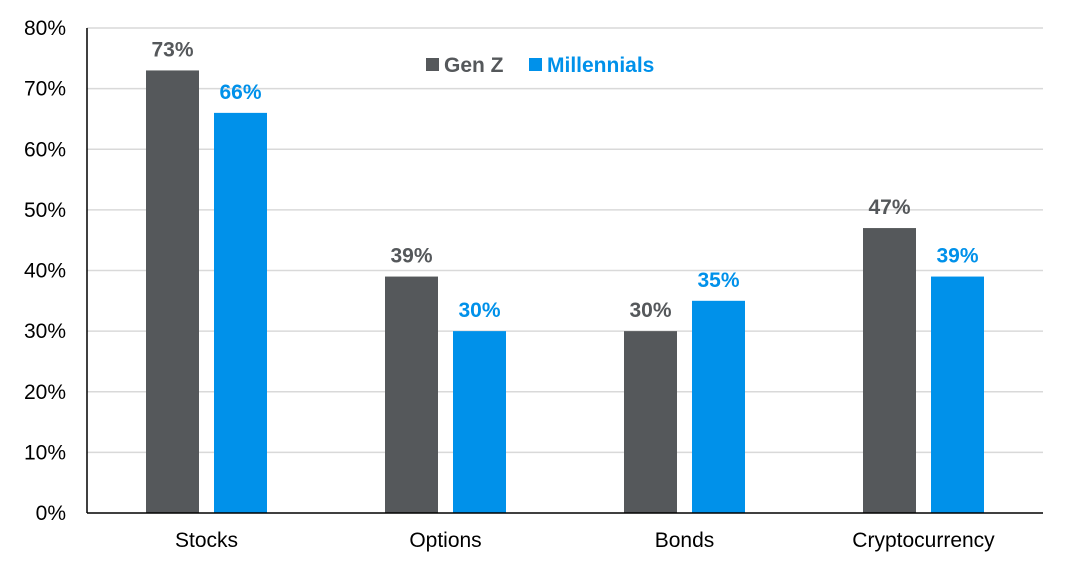 This screenshot has height=562, width=1073. What do you see at coordinates (411, 394) in the screenshot?
I see `bar-gen-z-options` at bounding box center [411, 394].